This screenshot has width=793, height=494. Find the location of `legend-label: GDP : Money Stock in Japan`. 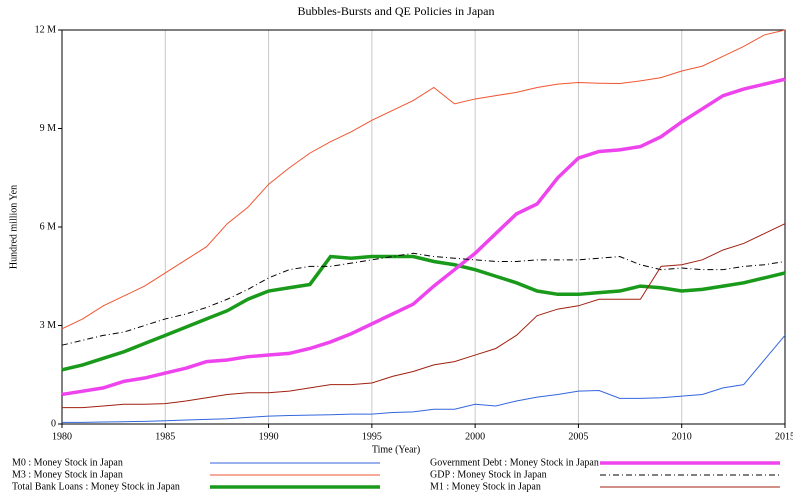

legend-label: GDP : Money Stock in Japan is located at coordinates (488, 474).